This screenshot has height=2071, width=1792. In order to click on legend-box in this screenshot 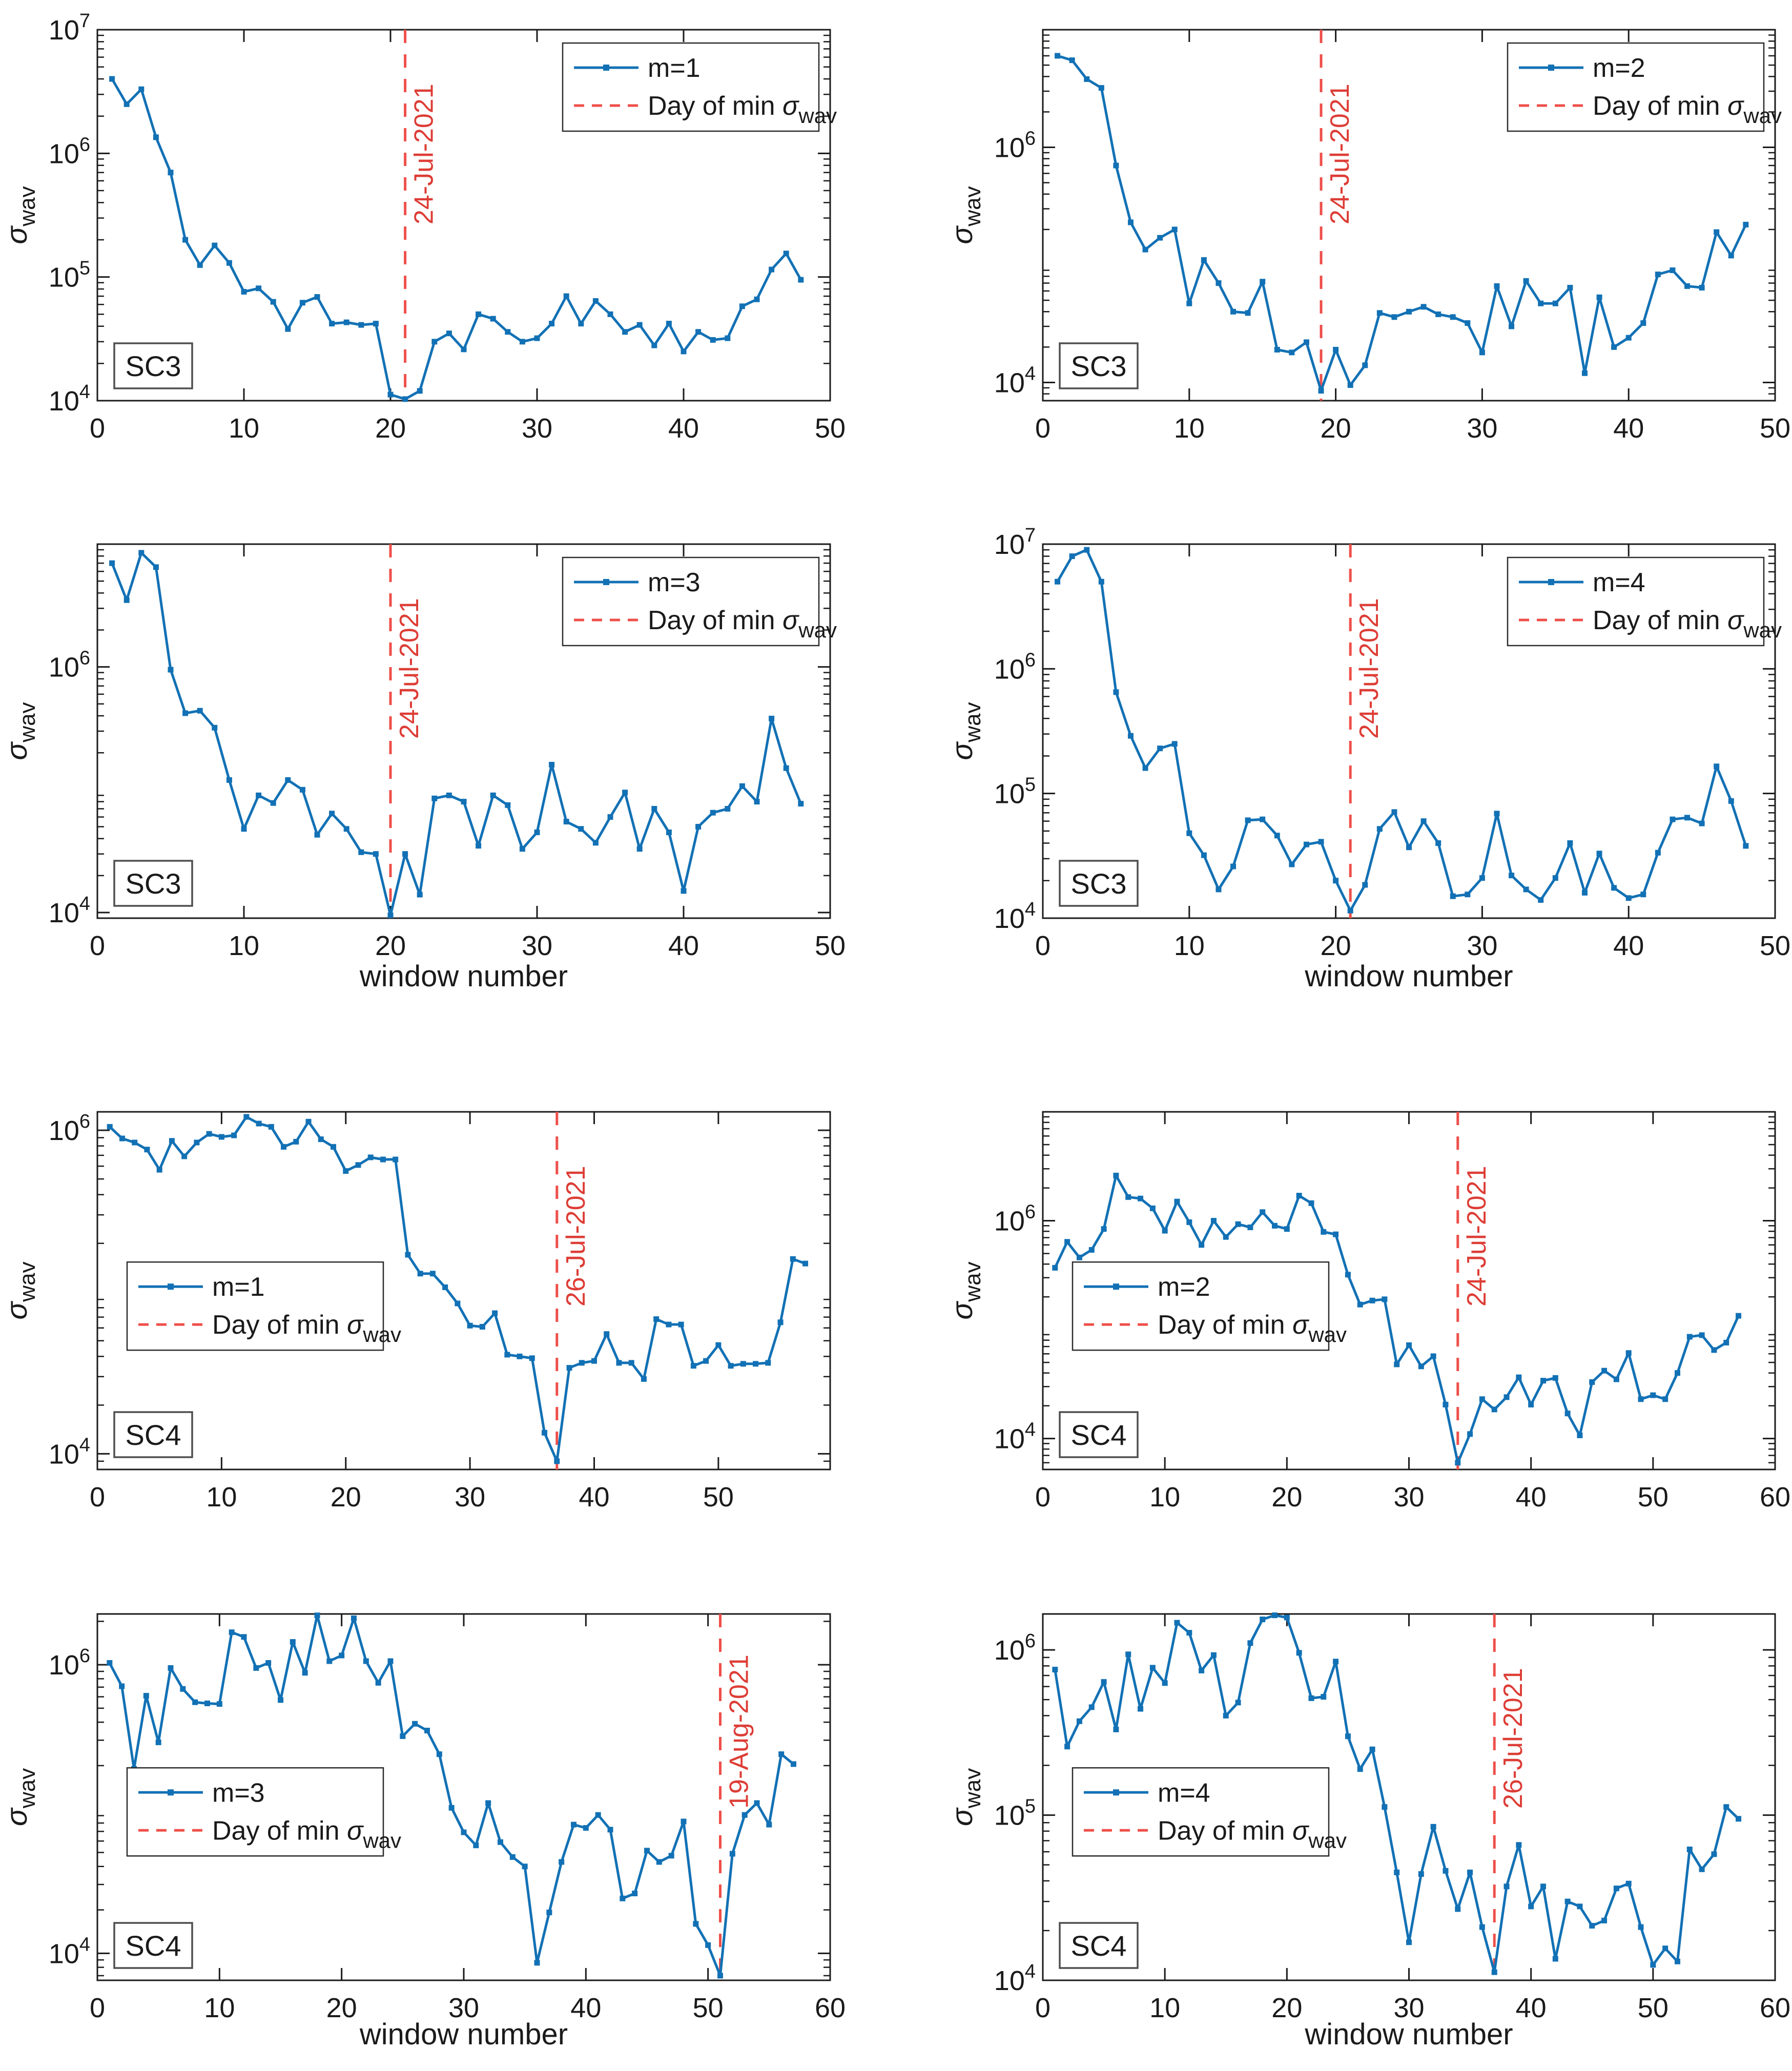, I will do `click(255, 1306)`.